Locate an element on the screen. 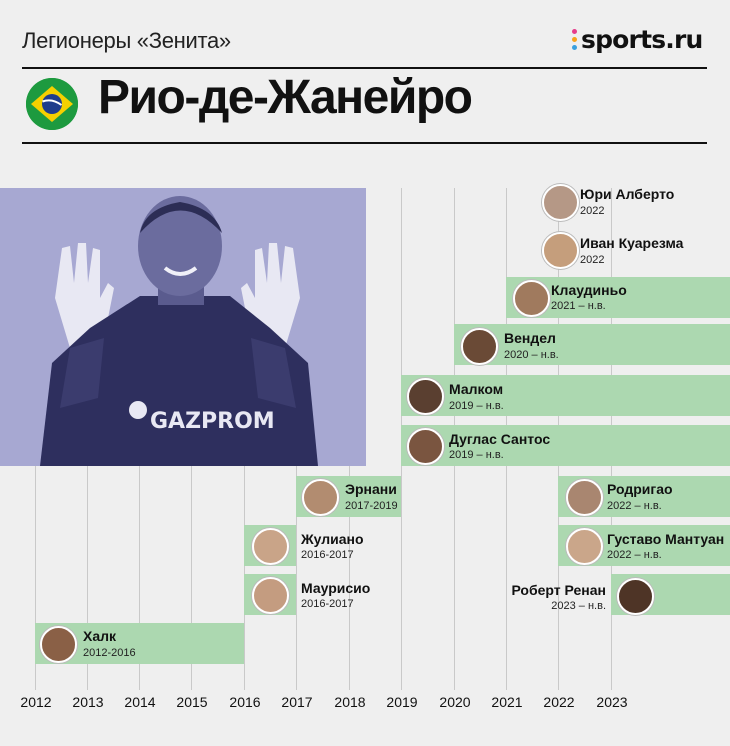 This screenshot has height=746, width=730. year-label: 2016 is located at coordinates (245, 702).